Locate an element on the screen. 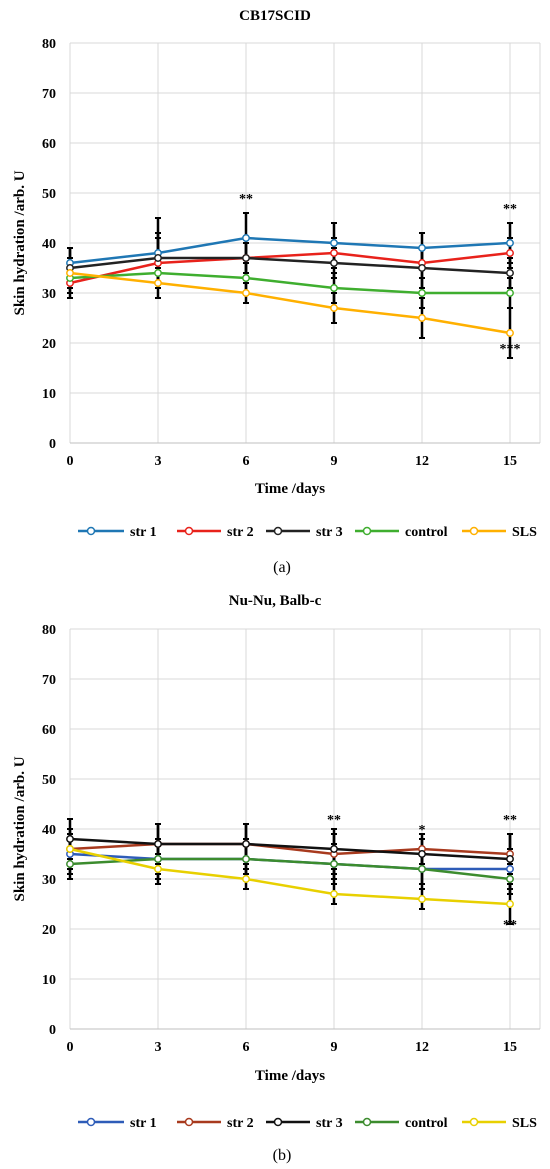 Image resolution: width=550 pixels, height=1169 pixels. legend-item: SLS is located at coordinates (499, 532).